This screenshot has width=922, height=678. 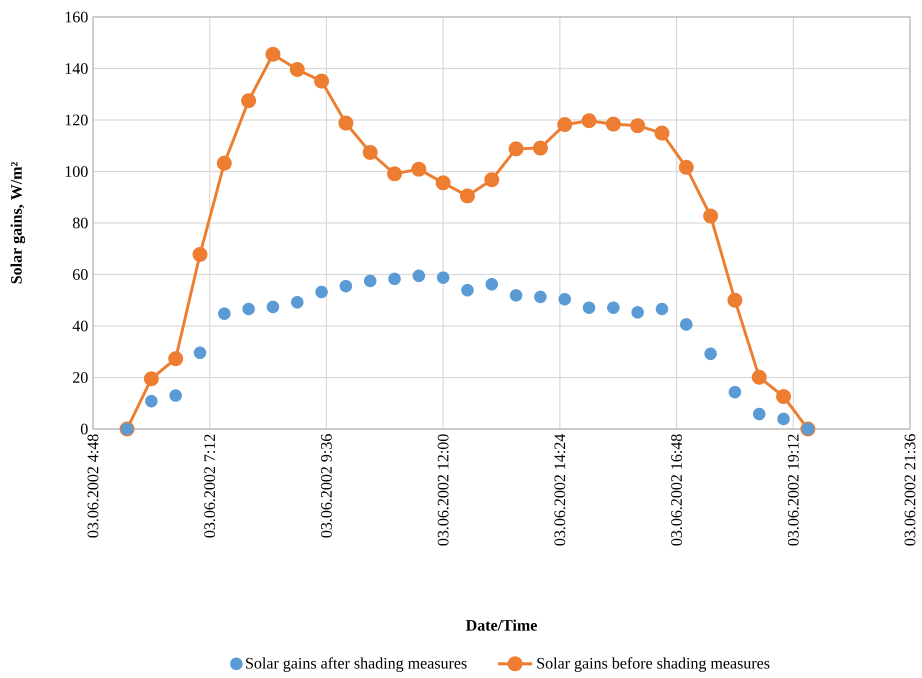 I want to click on y-axis-title: Solar gains, W/m², so click(x=18, y=223).